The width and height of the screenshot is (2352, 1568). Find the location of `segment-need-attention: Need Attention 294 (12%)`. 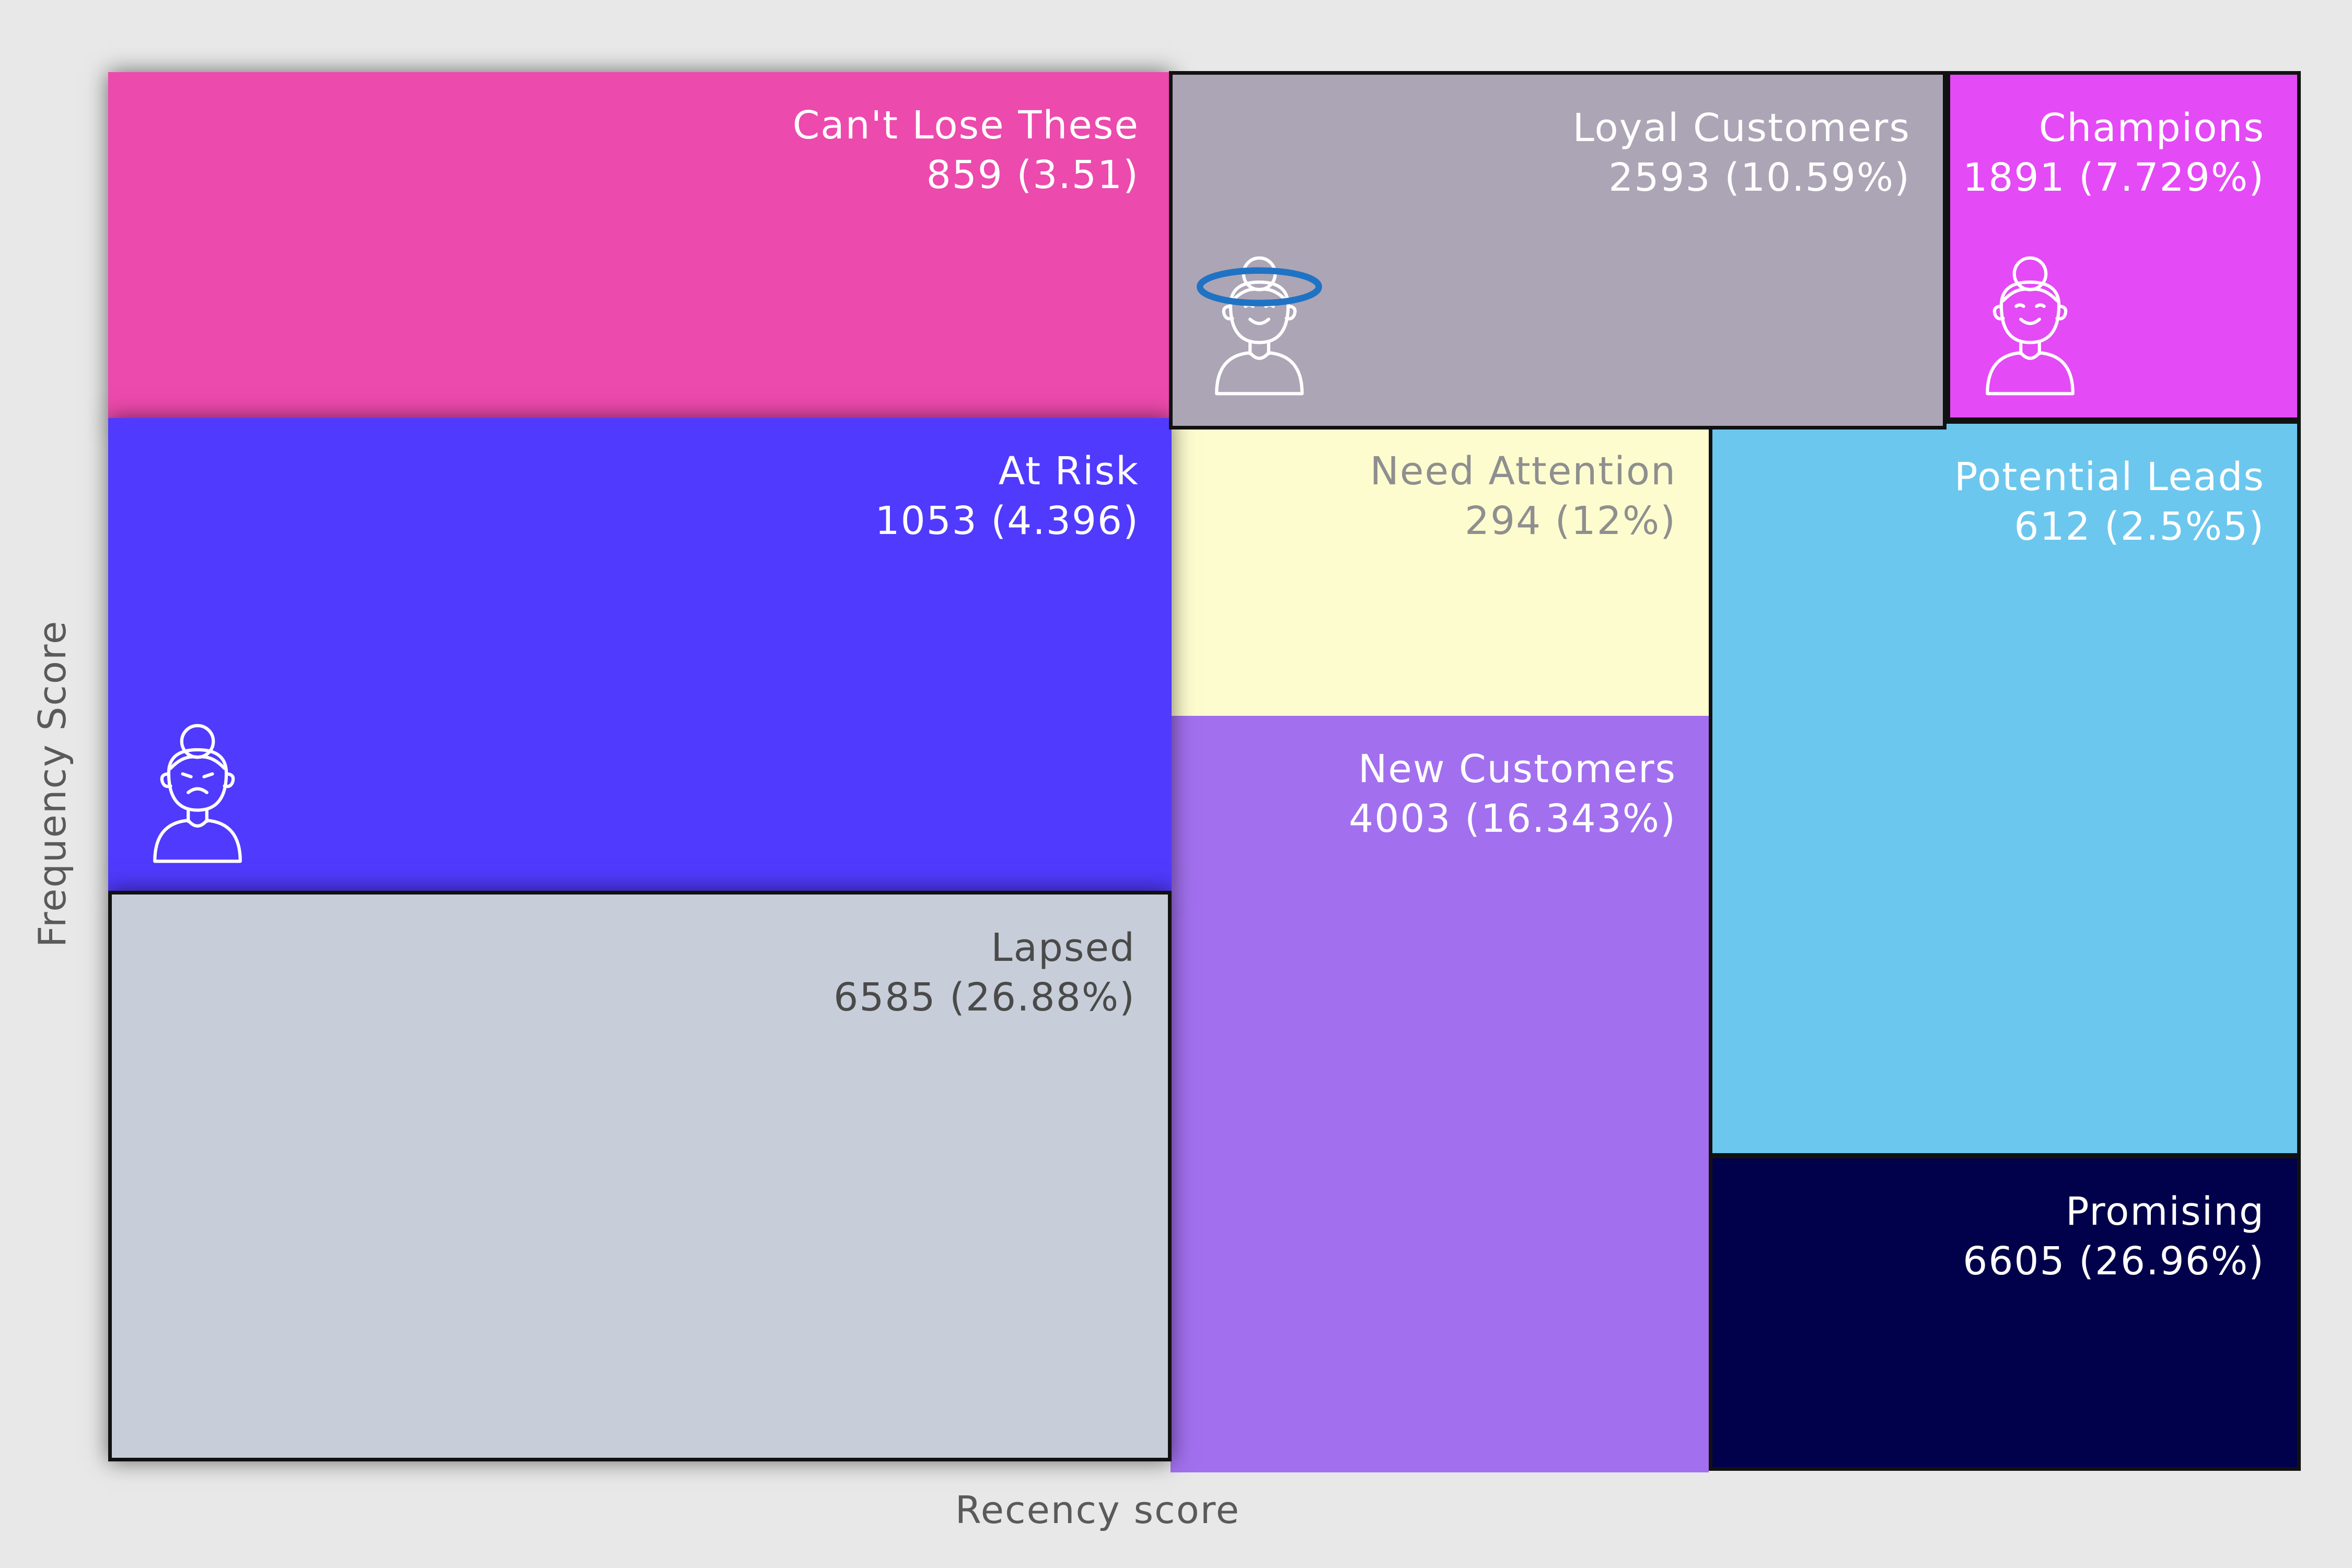

segment-need-attention: Need Attention 294 (12%) is located at coordinates (1440, 567).